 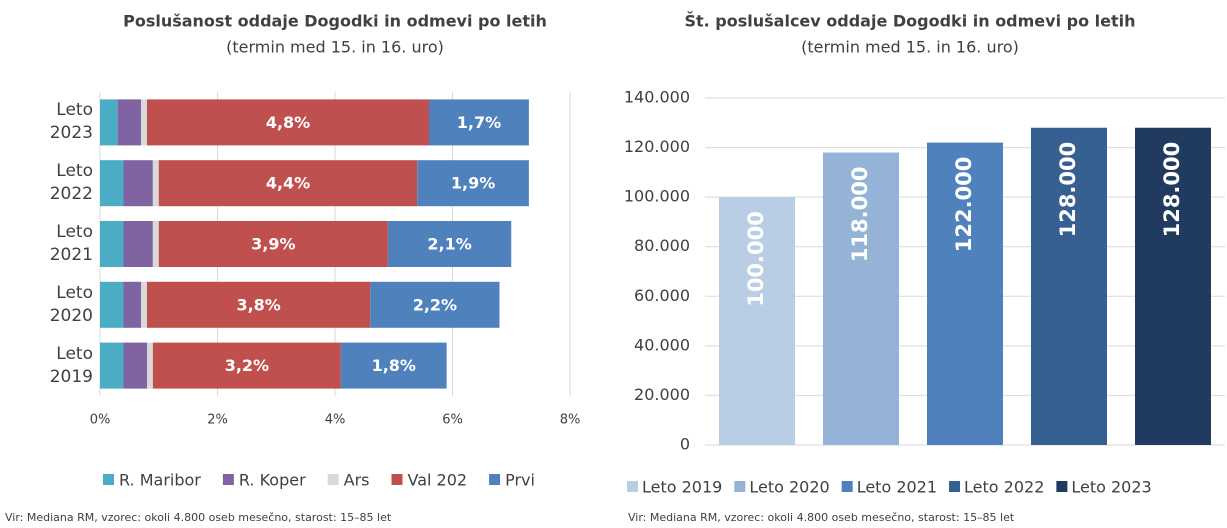 I want to click on y-tick-label: 40.000, so click(x=662, y=344).